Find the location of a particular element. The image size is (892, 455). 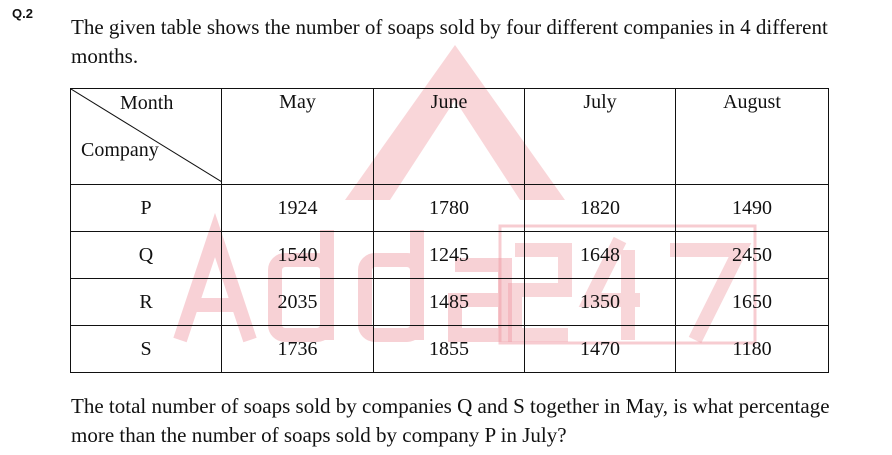

table-cell: 1485 is located at coordinates (449, 302).